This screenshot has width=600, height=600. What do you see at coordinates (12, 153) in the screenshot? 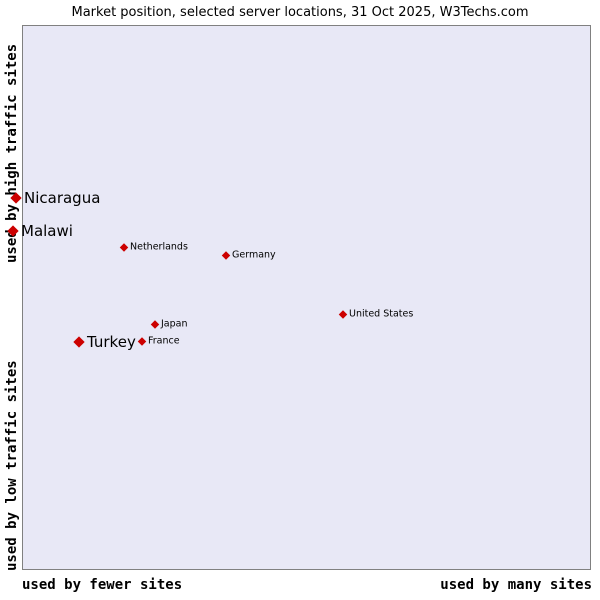
I see `y-axis-label-high-traffic: used by high traffic sites` at bounding box center [12, 153].